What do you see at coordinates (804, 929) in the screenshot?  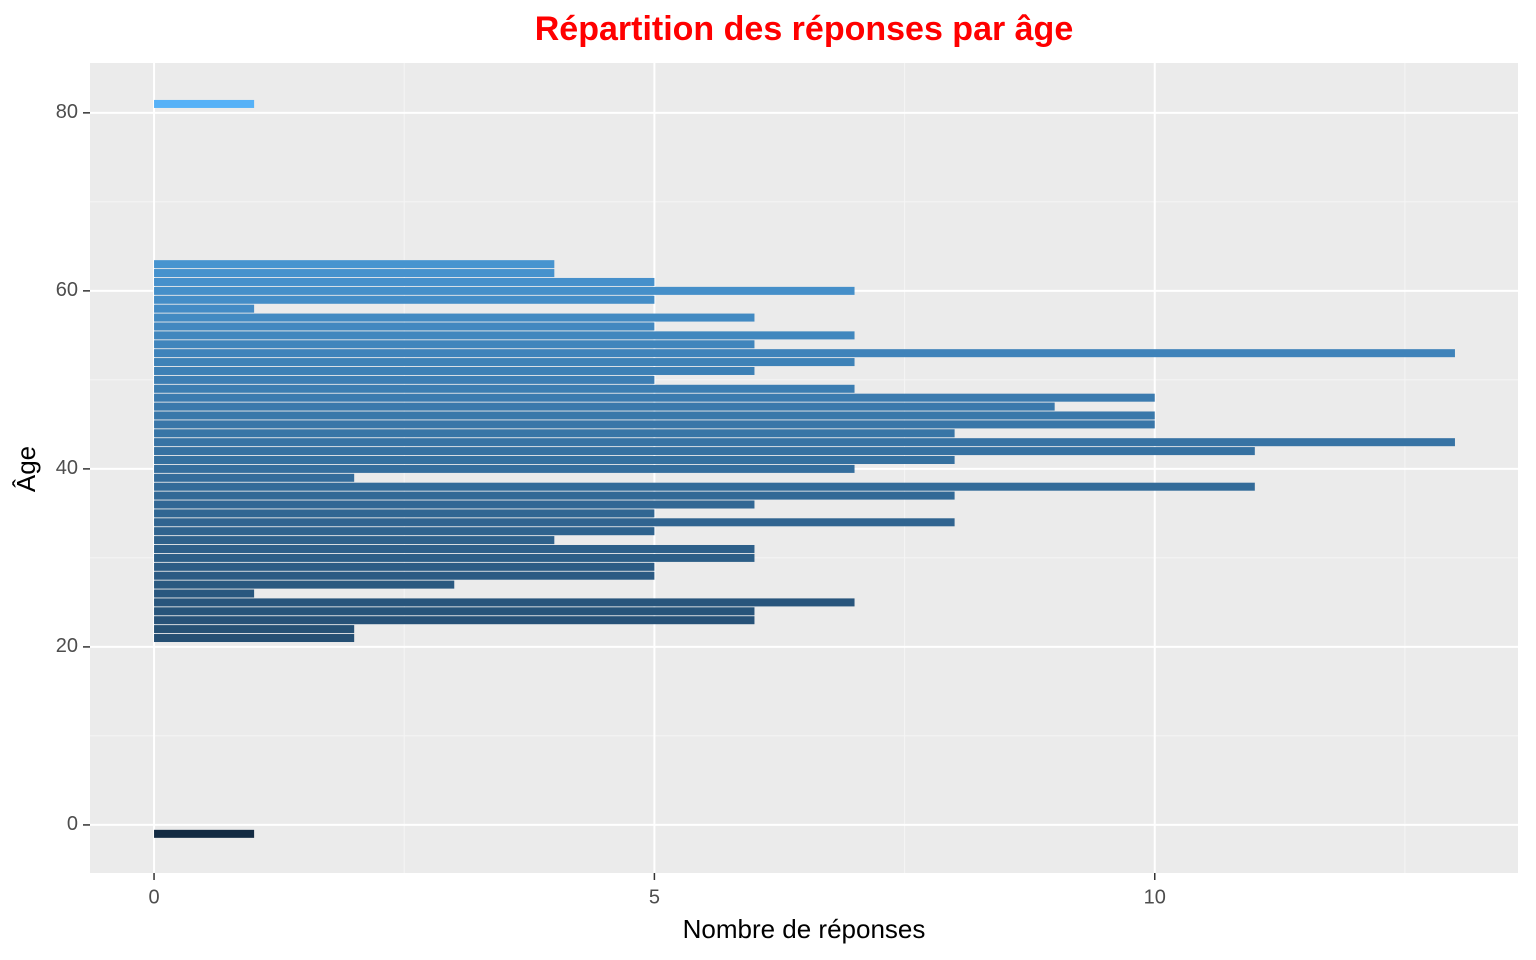 I see `x-axis-title: Nombre de réponses` at bounding box center [804, 929].